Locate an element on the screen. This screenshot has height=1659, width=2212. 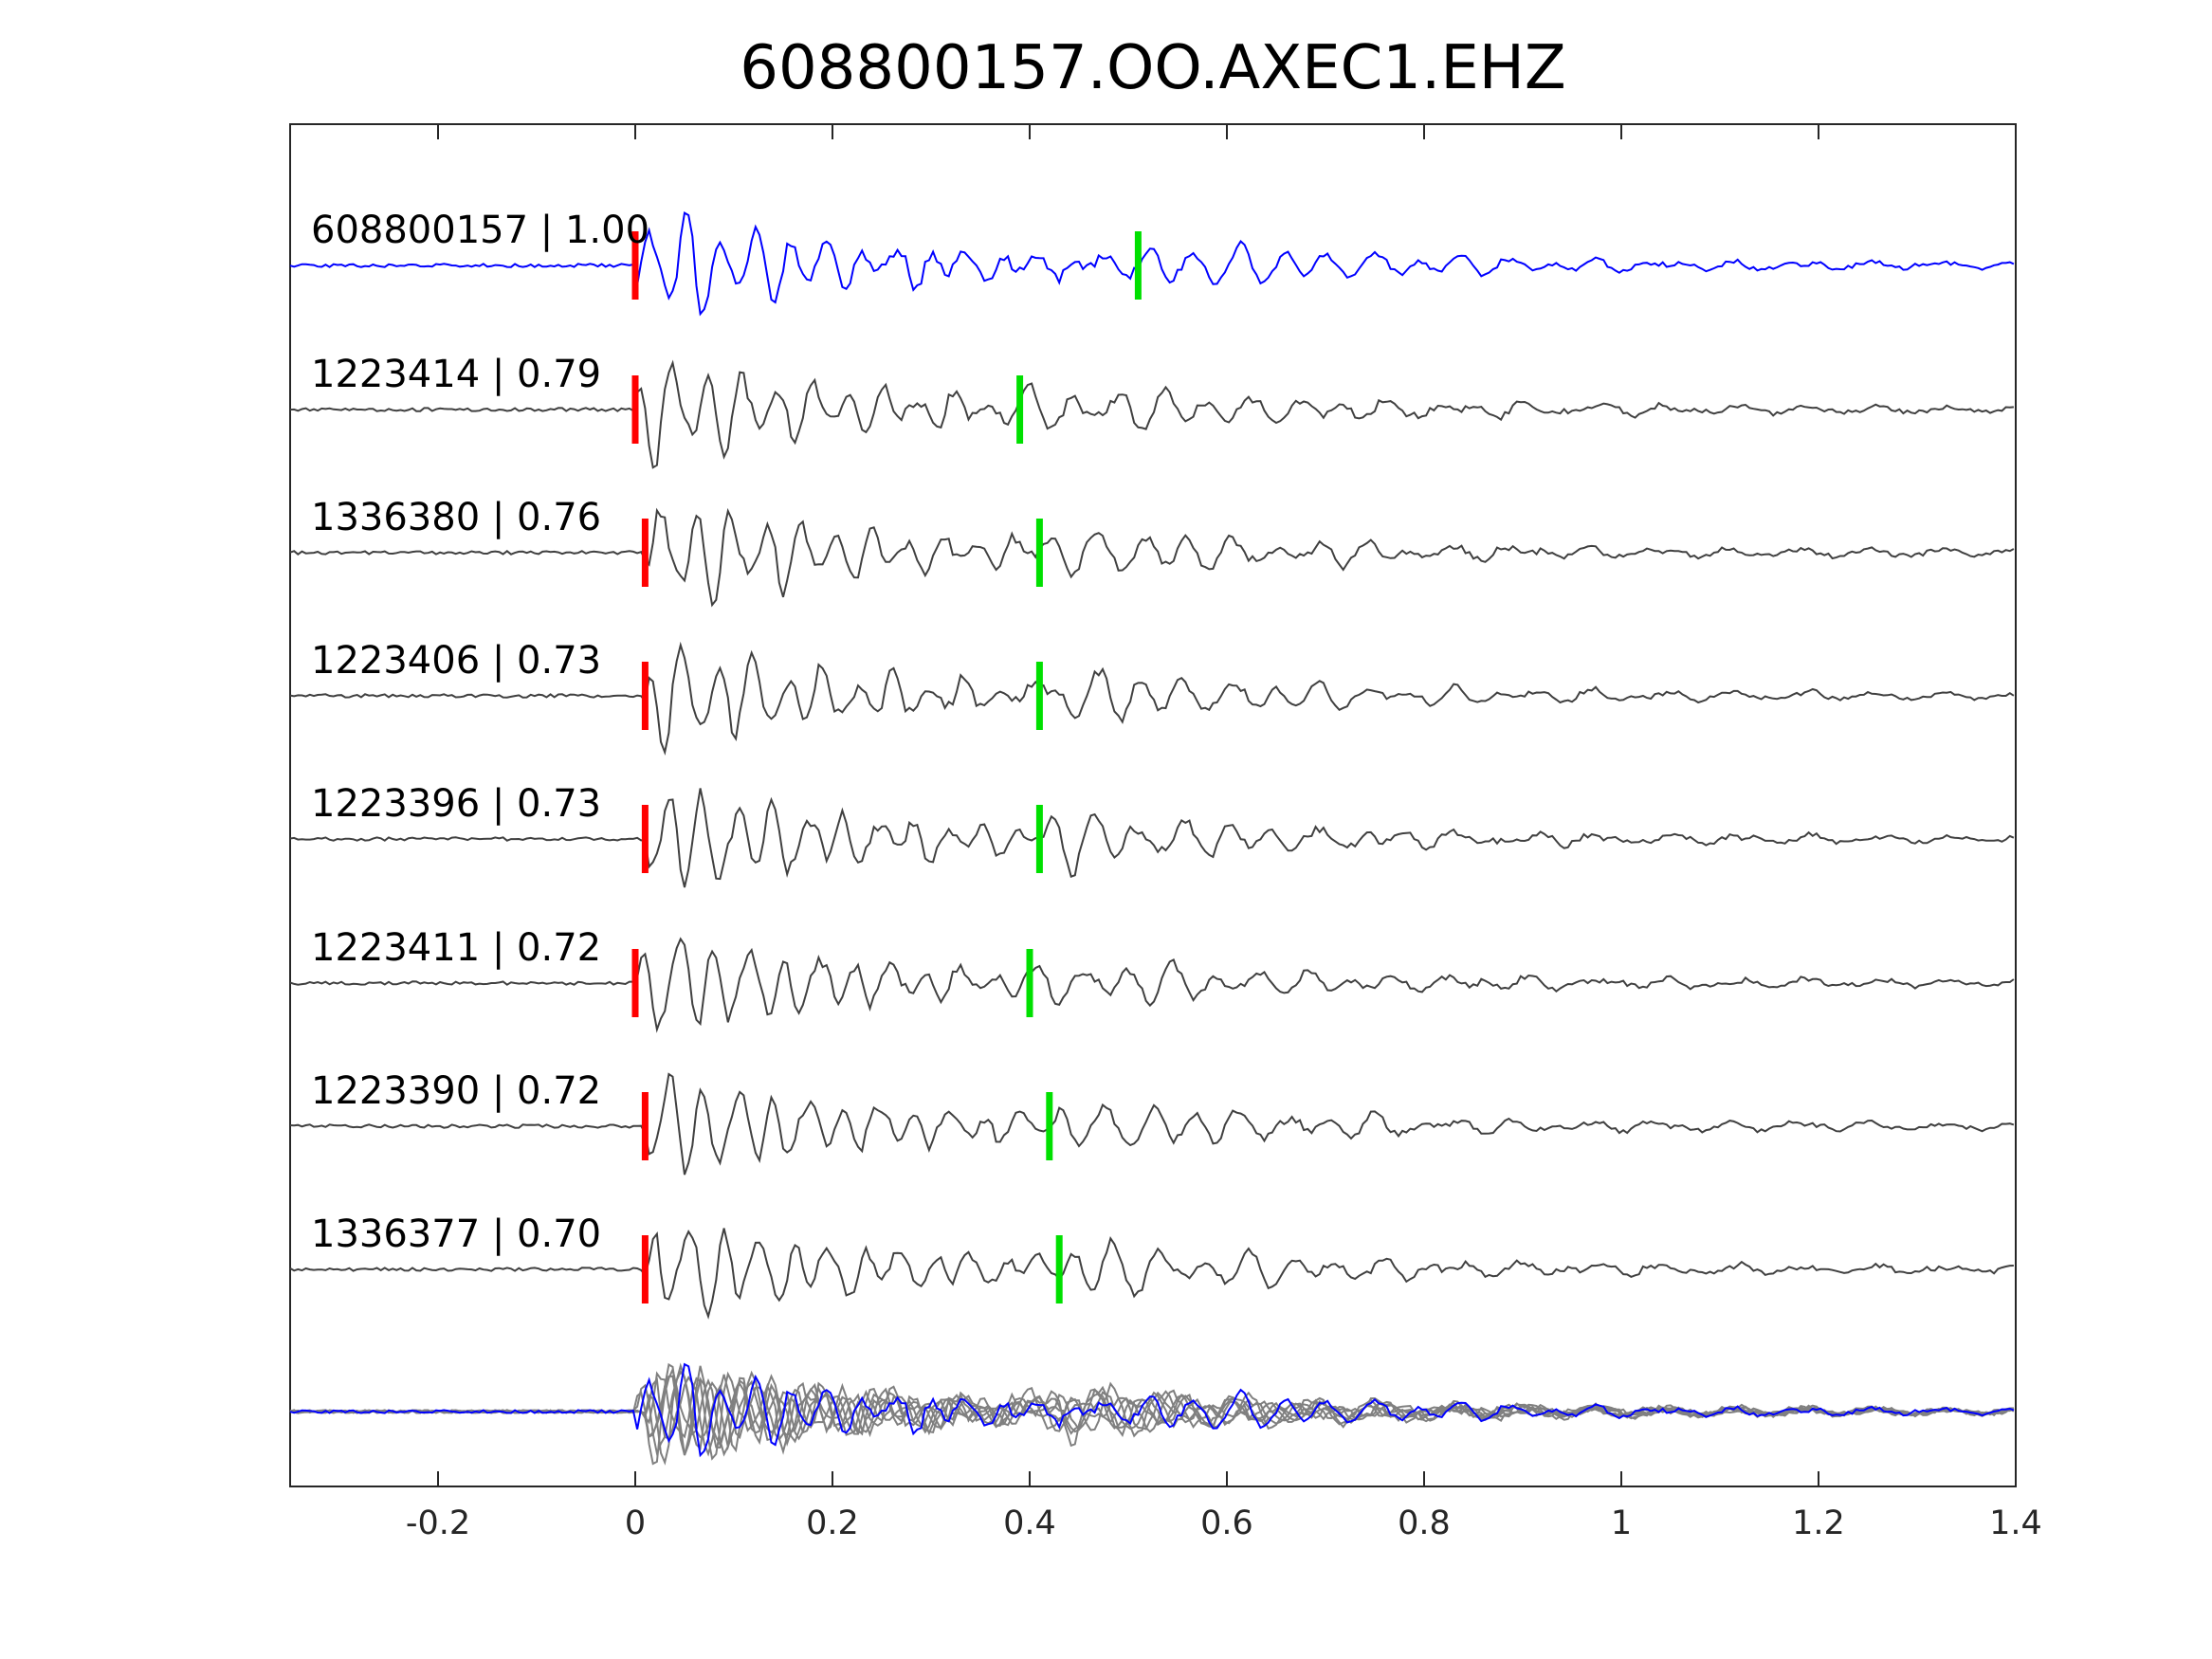
stack-trace is located at coordinates (1151, 1416).